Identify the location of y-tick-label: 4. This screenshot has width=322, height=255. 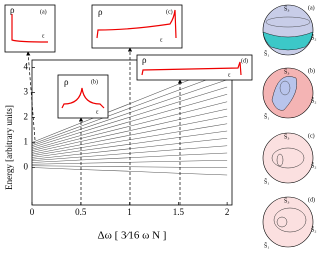
(26, 67).